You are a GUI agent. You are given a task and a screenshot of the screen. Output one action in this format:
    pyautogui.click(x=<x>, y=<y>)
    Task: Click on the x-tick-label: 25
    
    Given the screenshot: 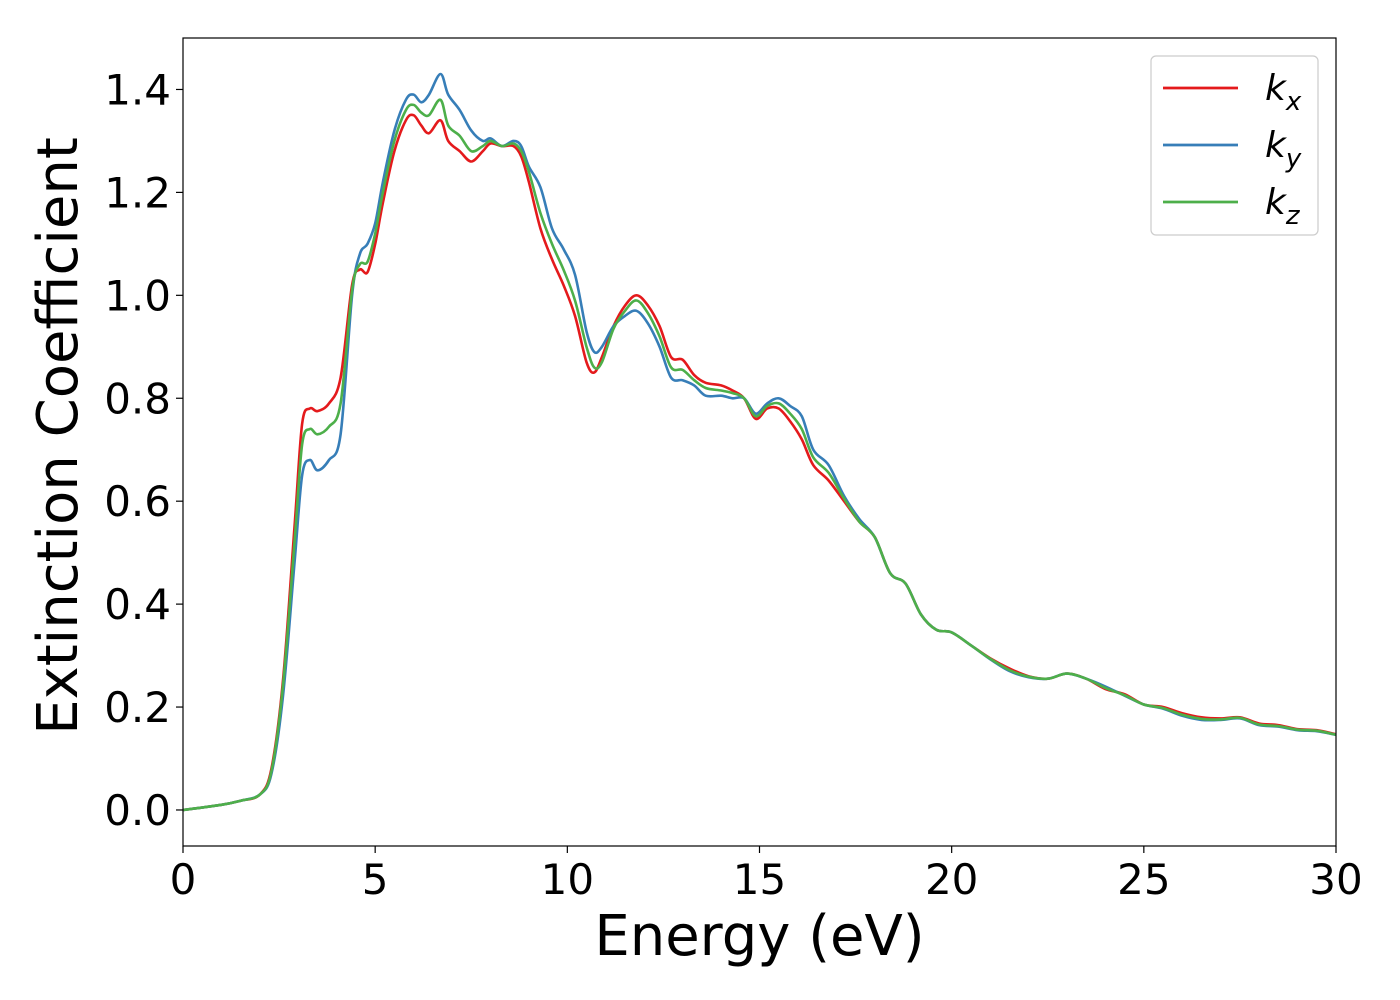 What is the action you would take?
    pyautogui.click(x=1143, y=879)
    